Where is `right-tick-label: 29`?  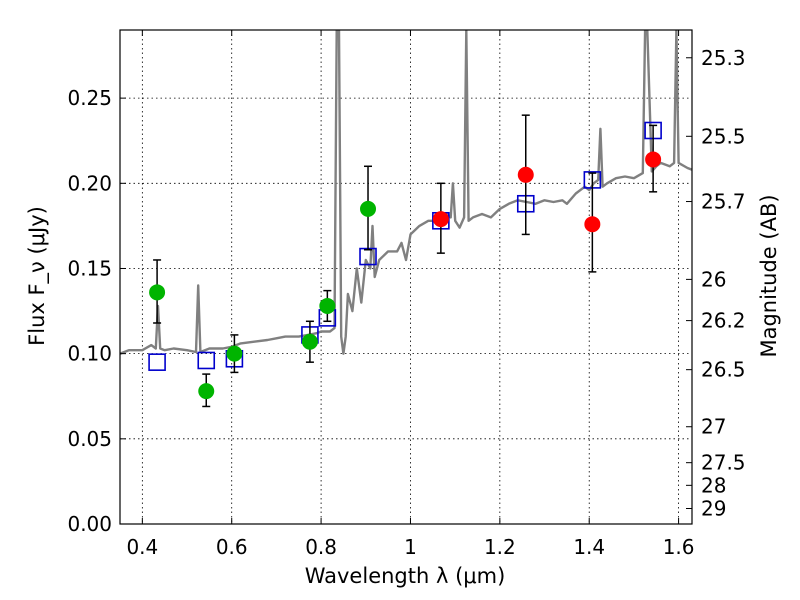
right-tick-label: 29 is located at coordinates (713, 508).